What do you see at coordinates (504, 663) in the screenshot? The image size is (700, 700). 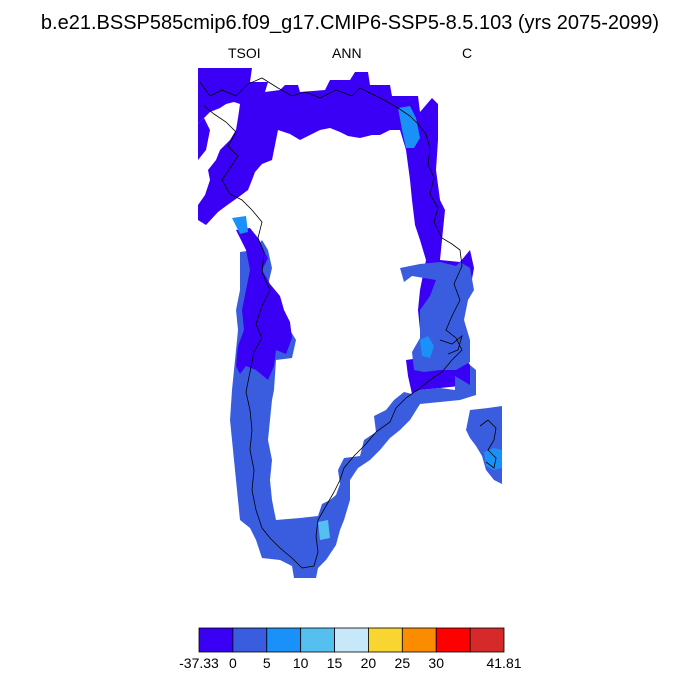 I see `colorbar-label: 41.81` at bounding box center [504, 663].